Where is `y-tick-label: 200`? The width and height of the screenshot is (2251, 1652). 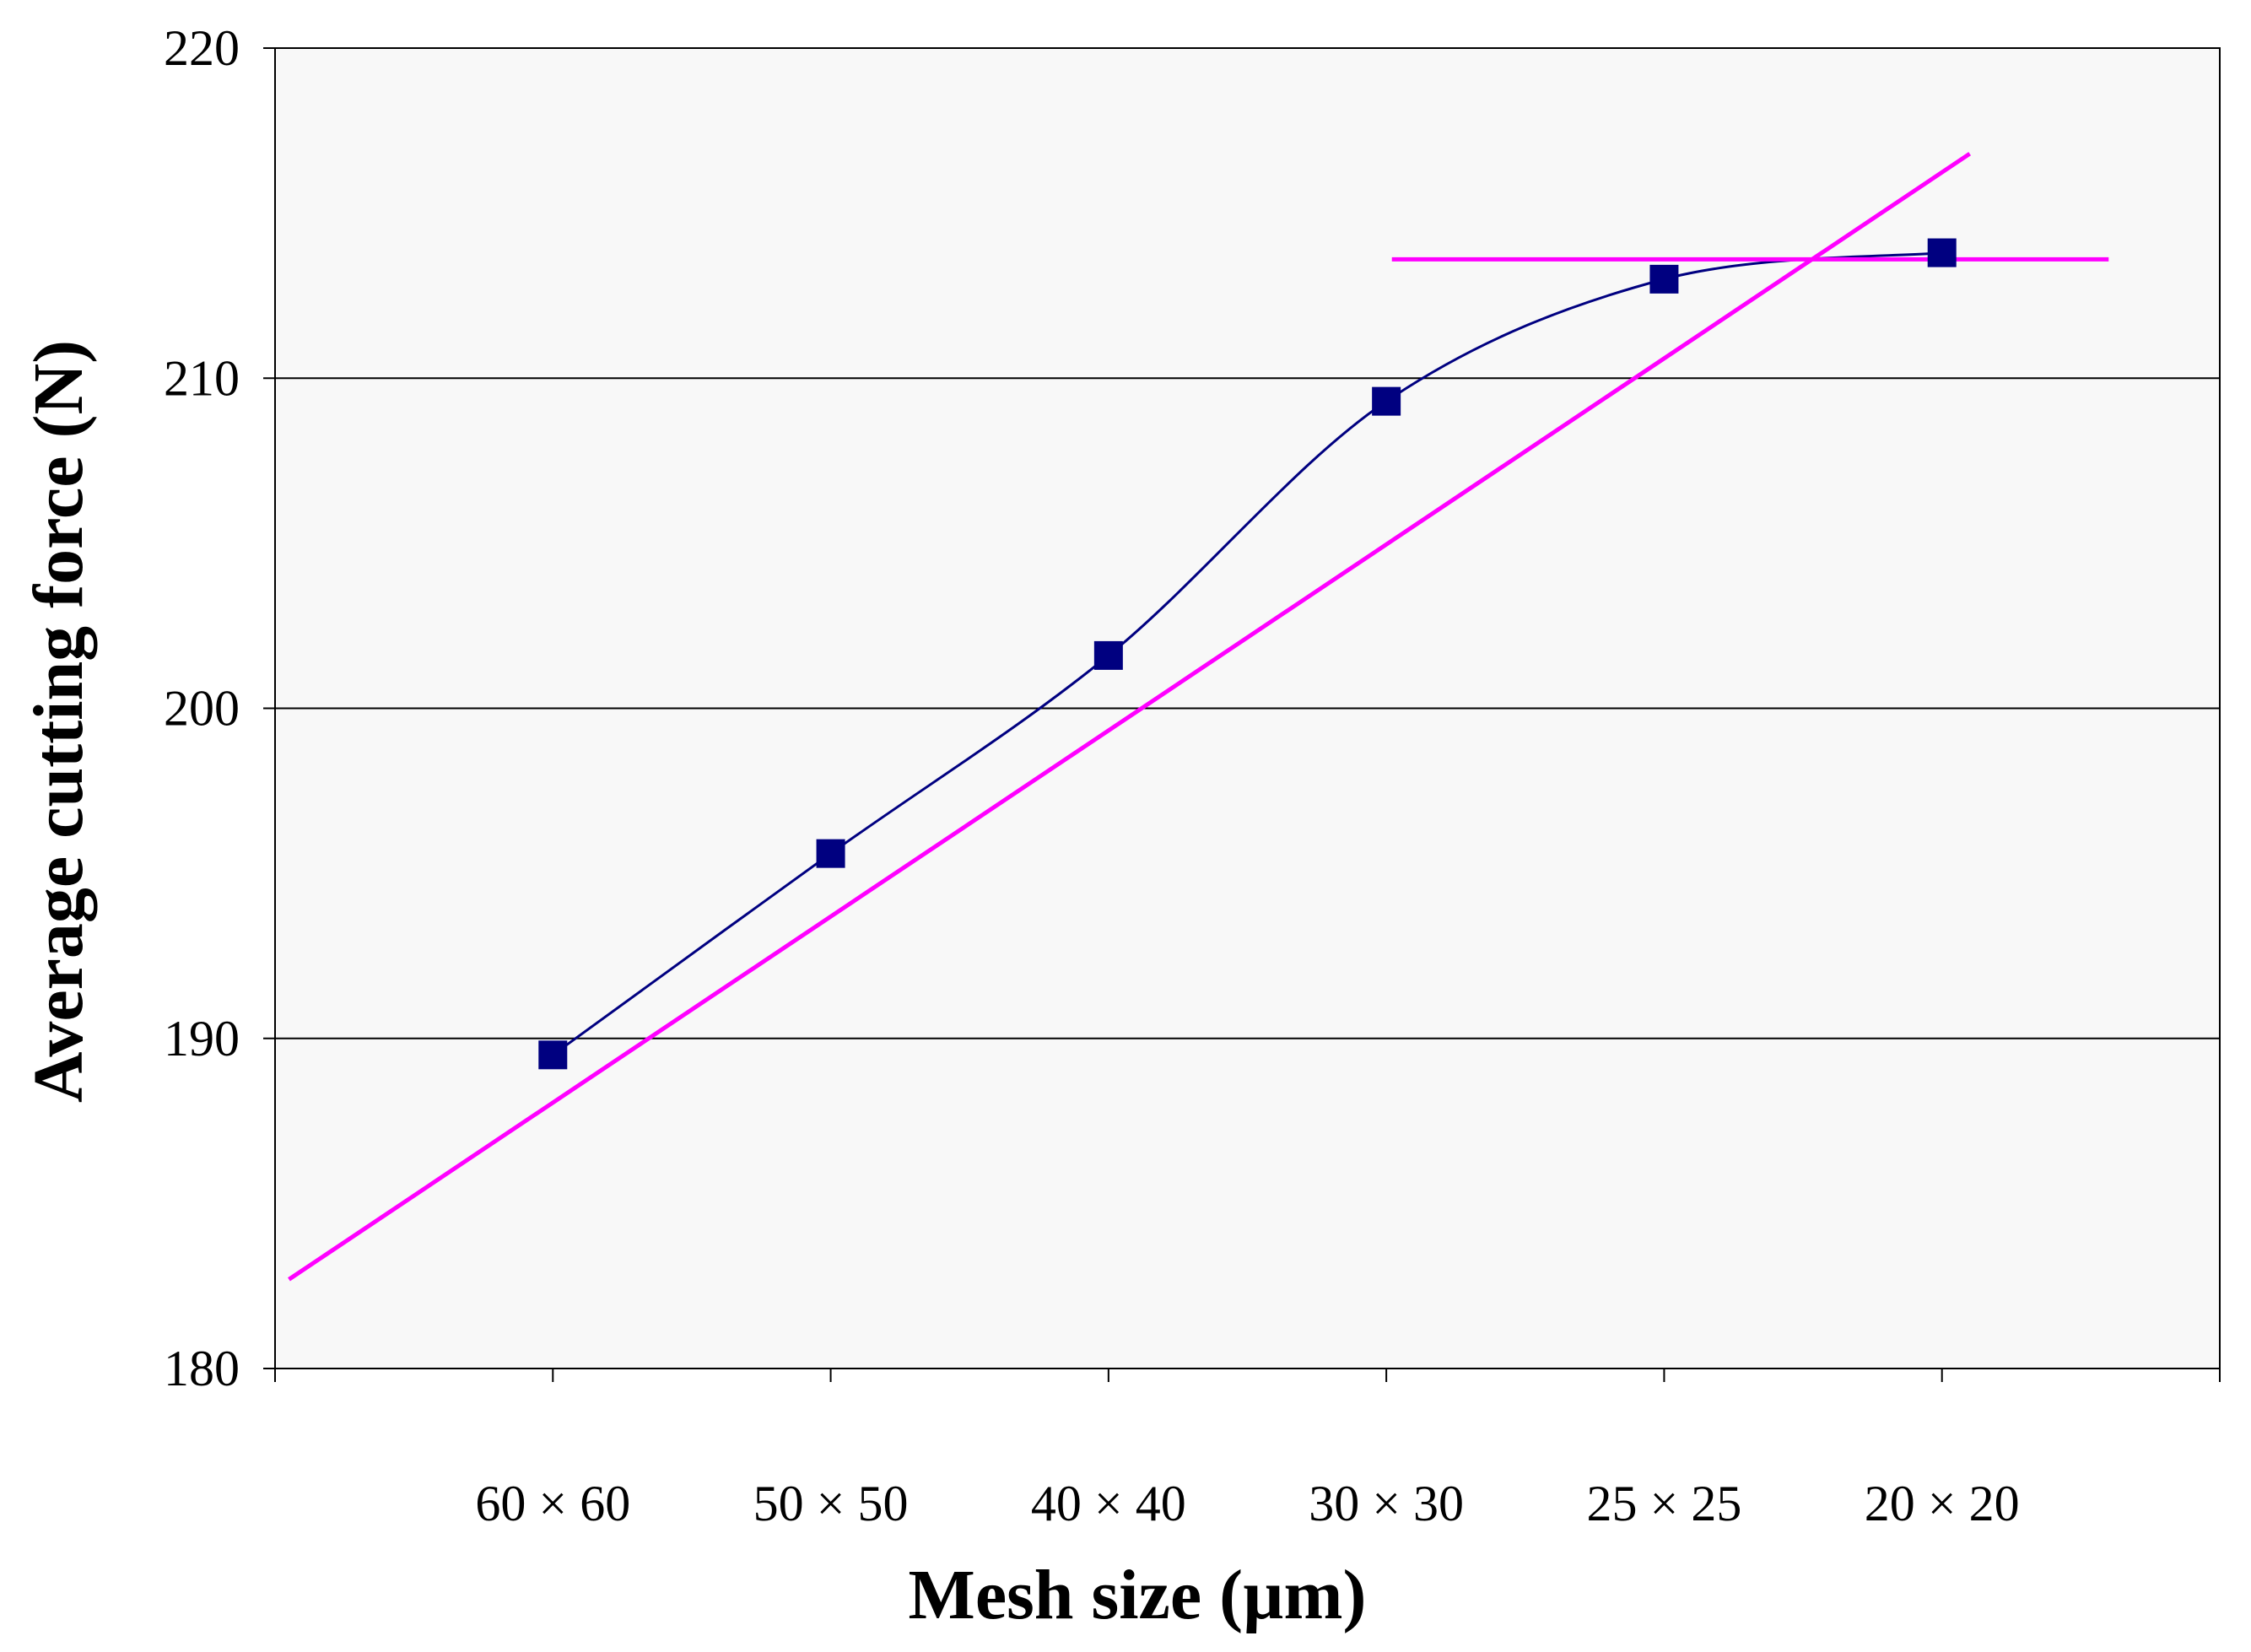 y-tick-label: 200 is located at coordinates (202, 709).